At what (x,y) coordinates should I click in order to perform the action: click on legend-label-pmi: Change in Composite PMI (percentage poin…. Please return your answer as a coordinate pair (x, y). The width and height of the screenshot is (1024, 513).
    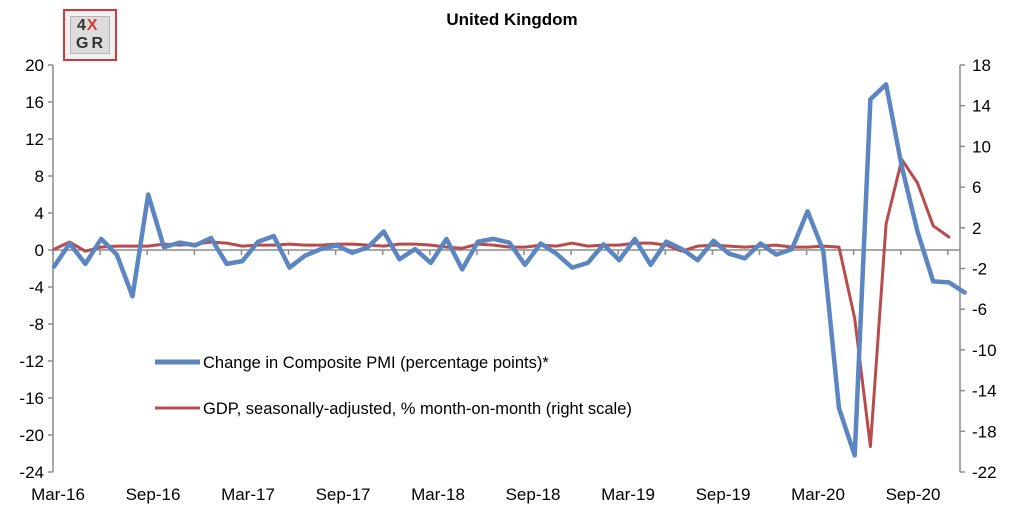
    Looking at the image, I should click on (376, 363).